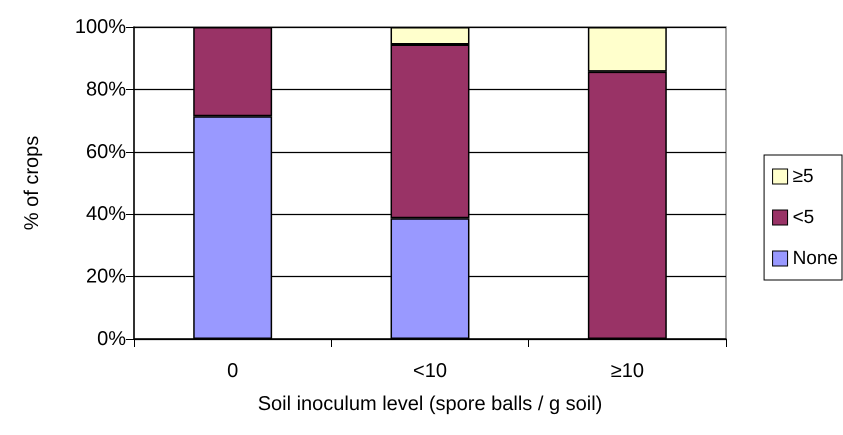 The width and height of the screenshot is (843, 435). I want to click on legend-label: <5, so click(803, 217).